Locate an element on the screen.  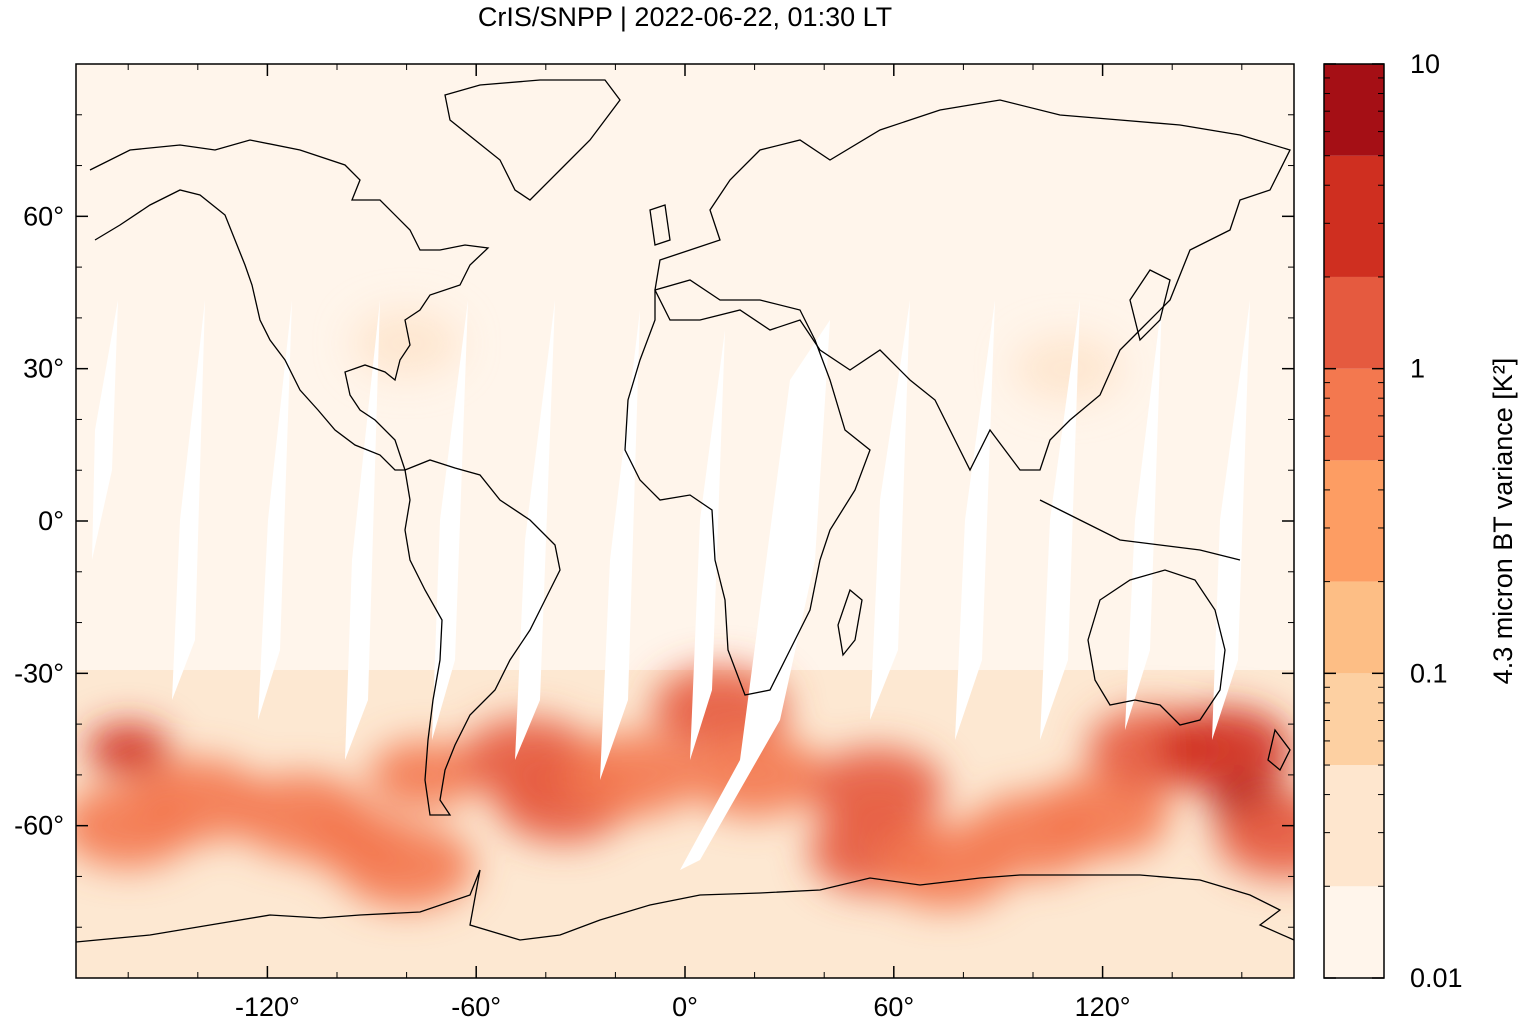
y-tick-label-4: -60° is located at coordinates (39, 826).